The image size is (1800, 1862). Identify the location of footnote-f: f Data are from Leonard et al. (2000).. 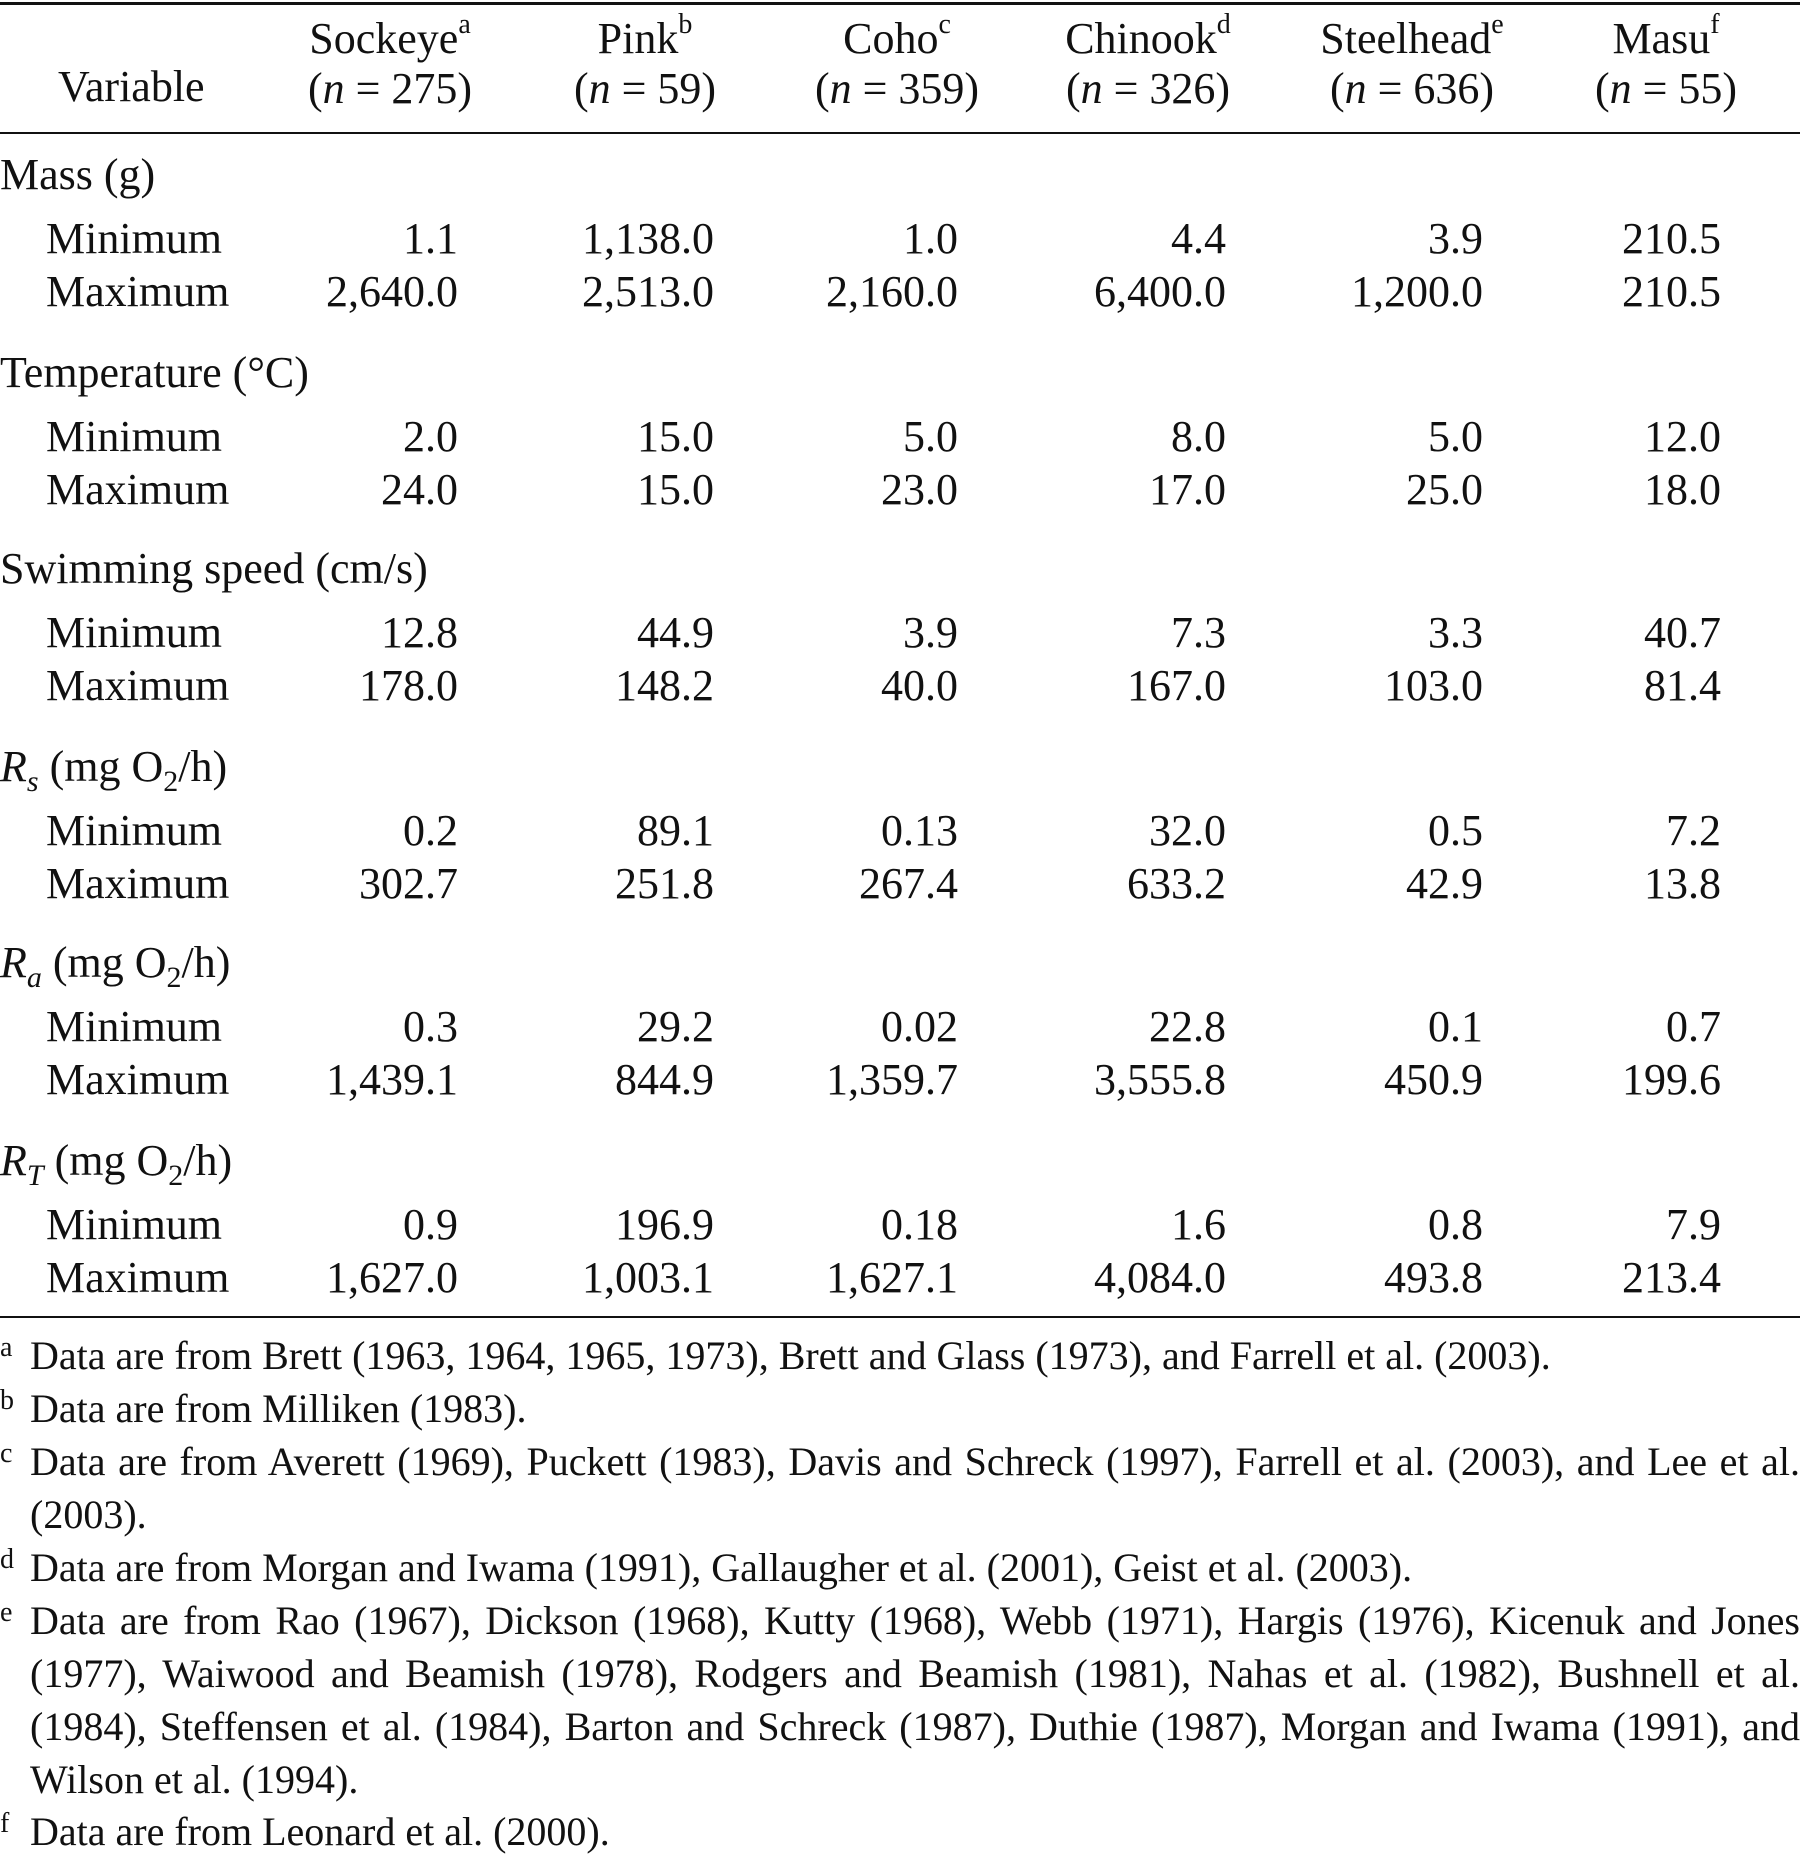
(900, 1831).